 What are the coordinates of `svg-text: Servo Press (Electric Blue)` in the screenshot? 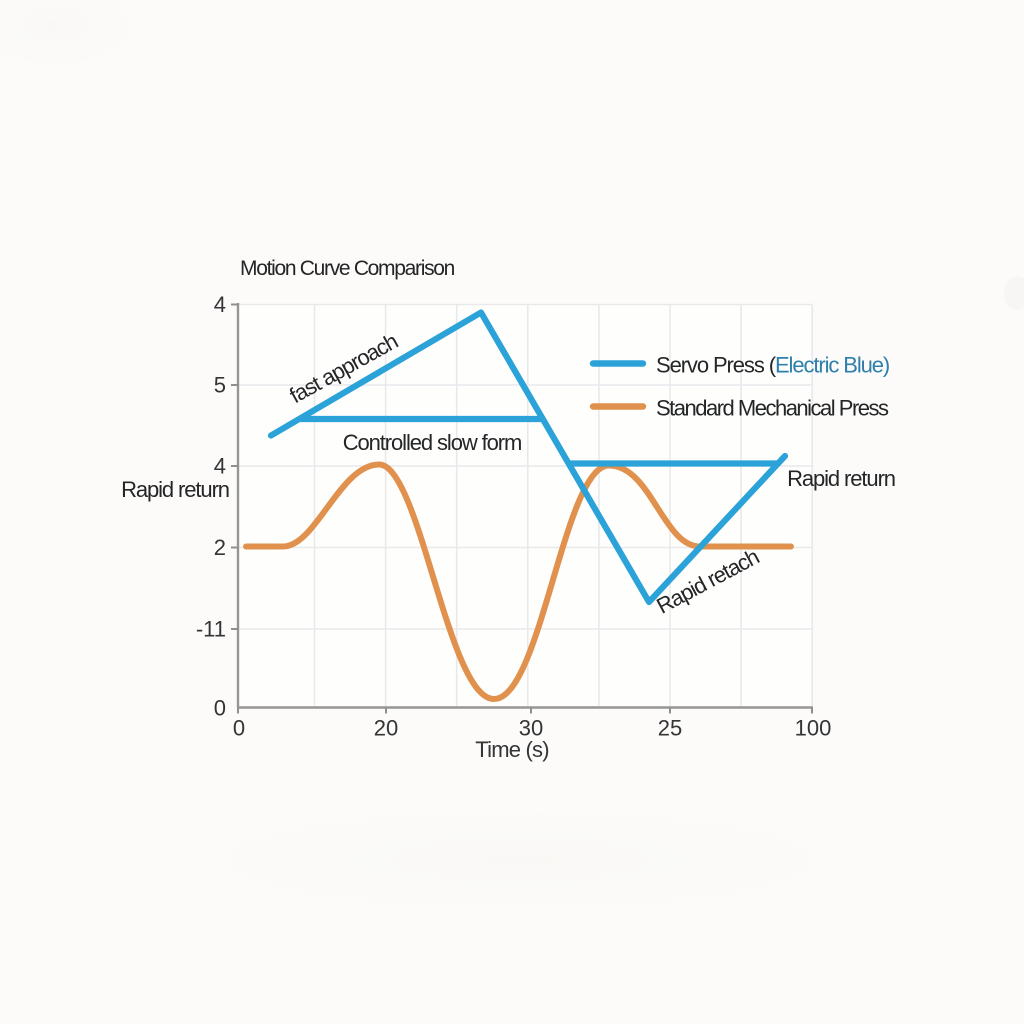 It's located at (772, 365).